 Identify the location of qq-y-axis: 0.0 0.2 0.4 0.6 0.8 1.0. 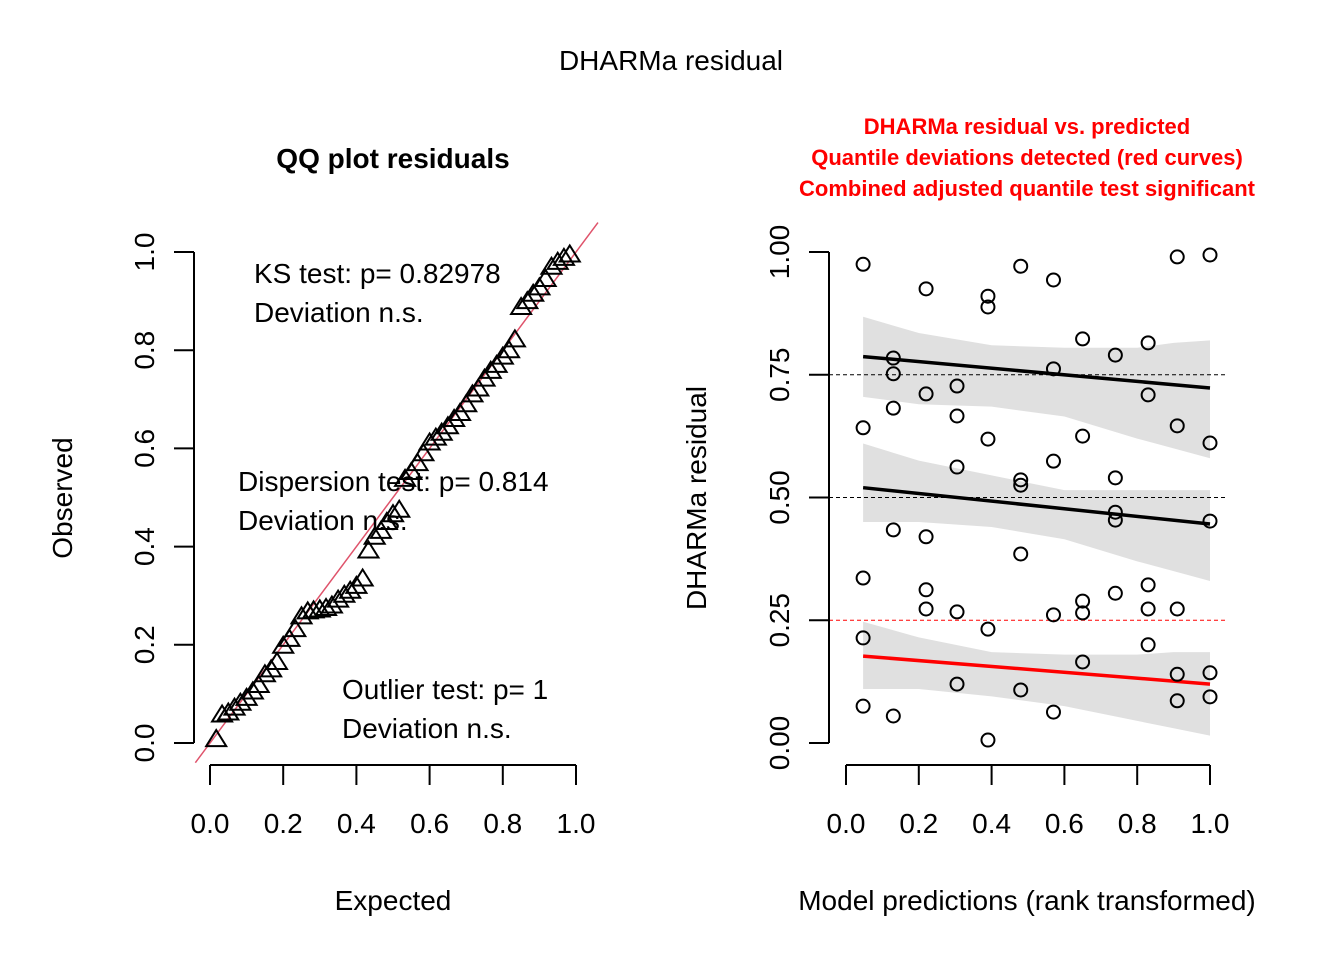
(162, 498).